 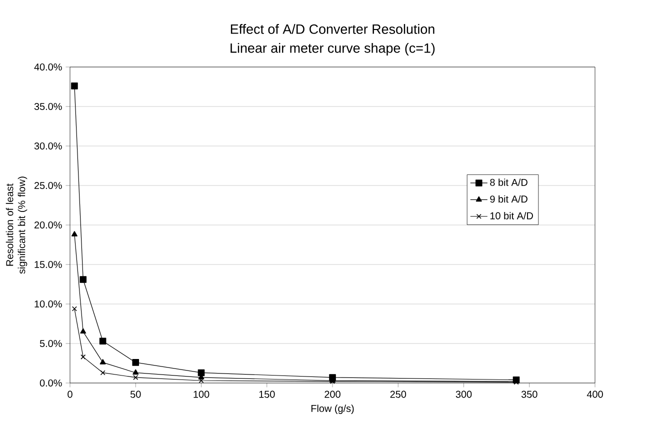 I want to click on x-tick-label: 350, so click(x=529, y=394).